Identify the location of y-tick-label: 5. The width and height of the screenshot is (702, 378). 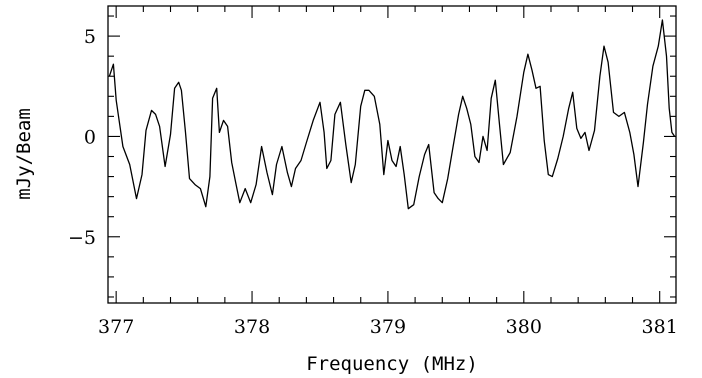
(90, 37).